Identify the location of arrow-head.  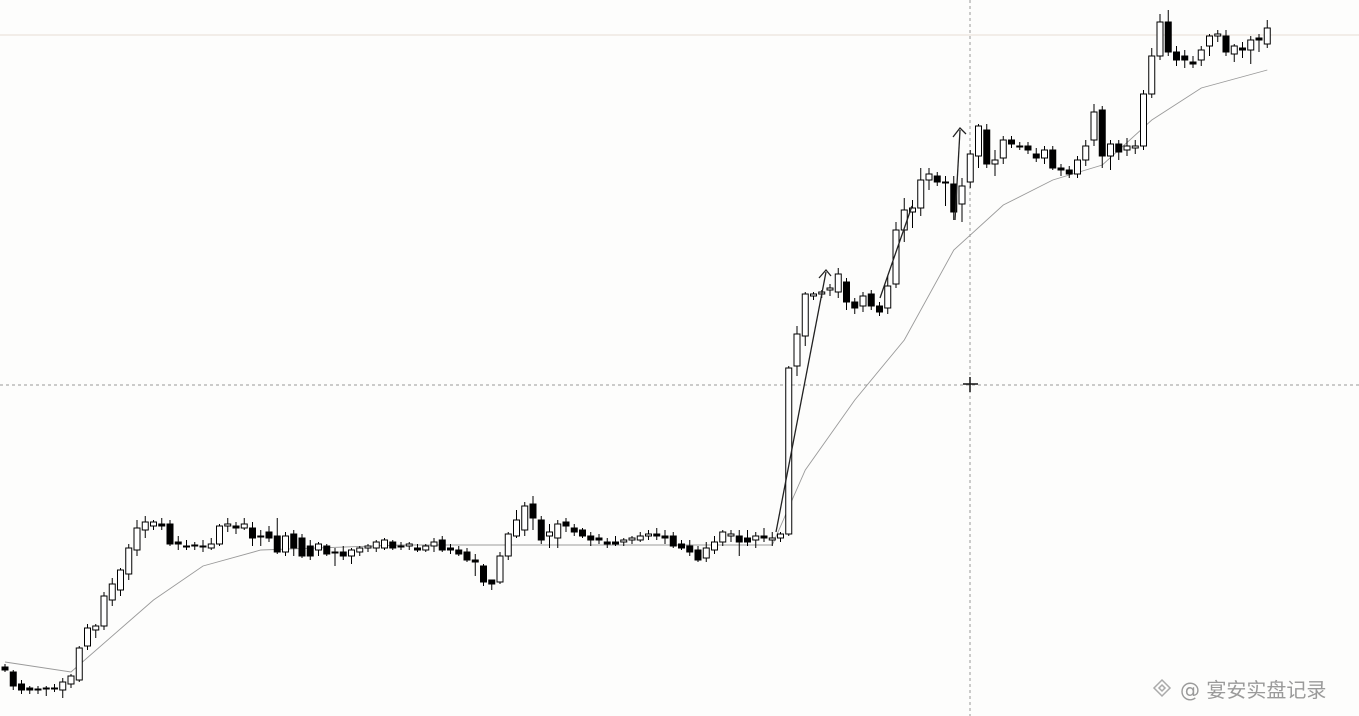
(959, 132).